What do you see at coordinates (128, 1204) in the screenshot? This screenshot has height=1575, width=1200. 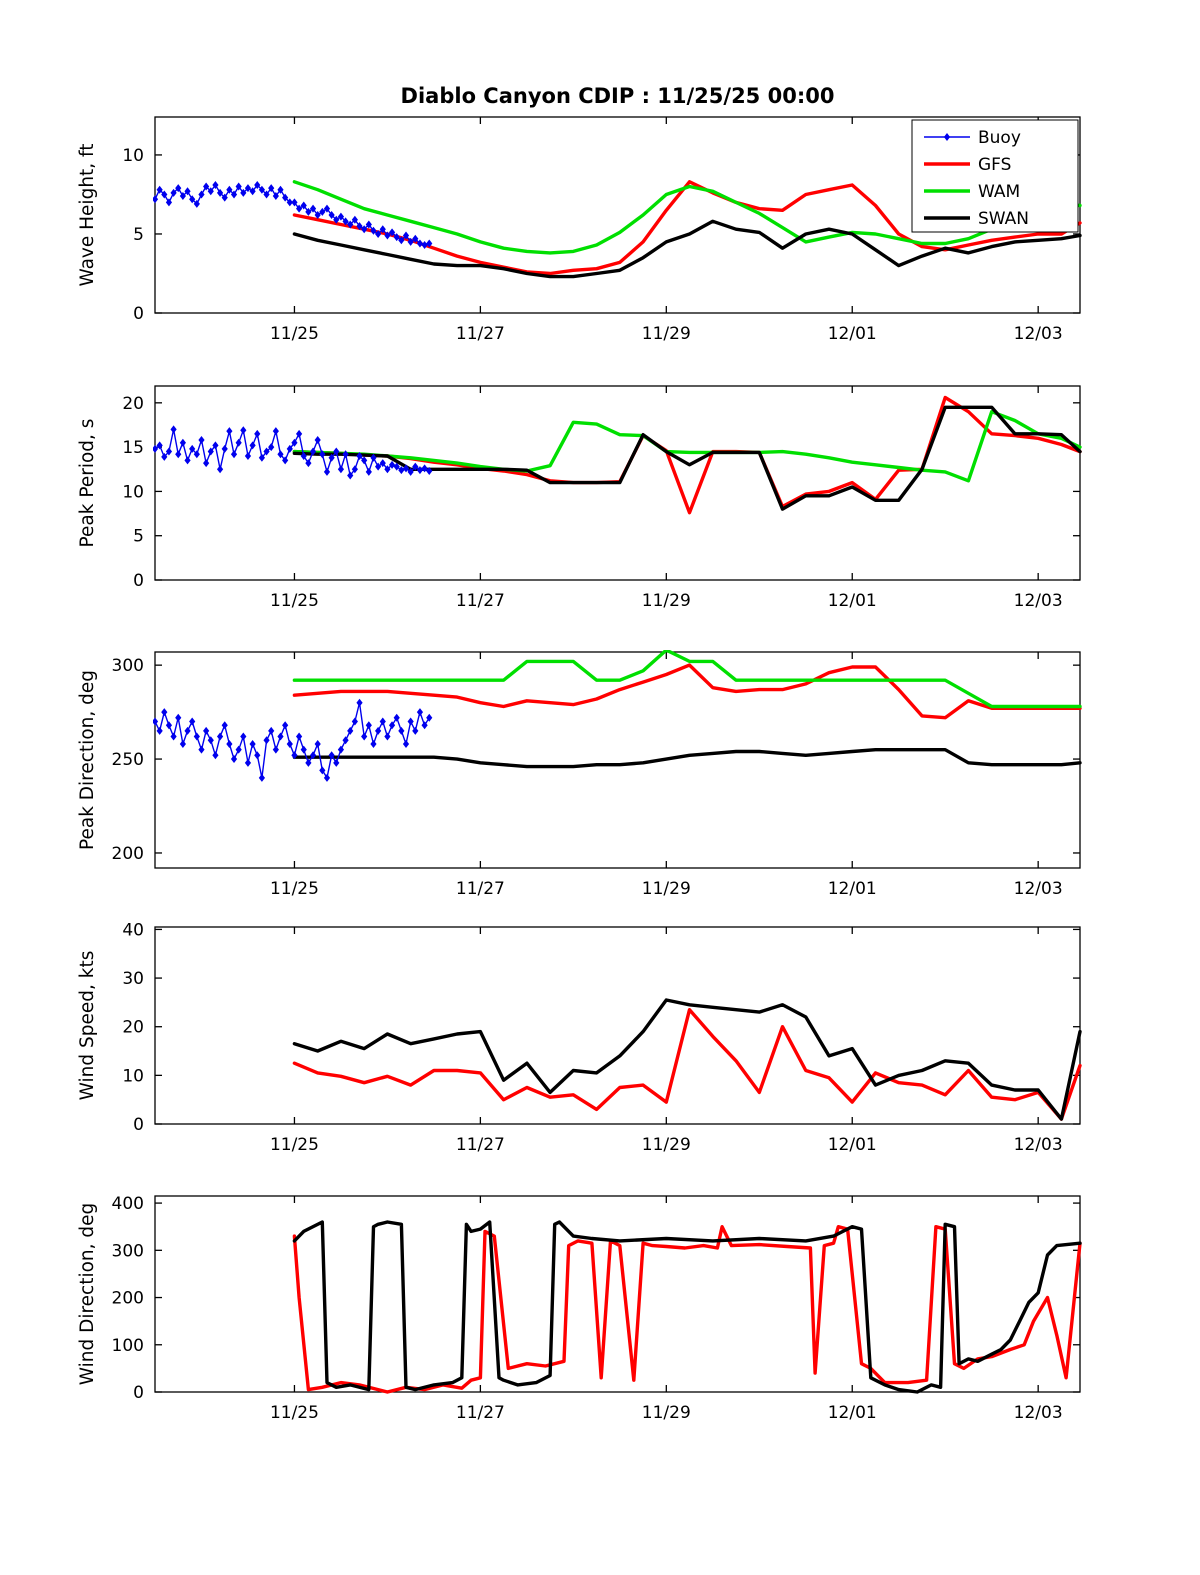 I see `y-tick-label: 400` at bounding box center [128, 1204].